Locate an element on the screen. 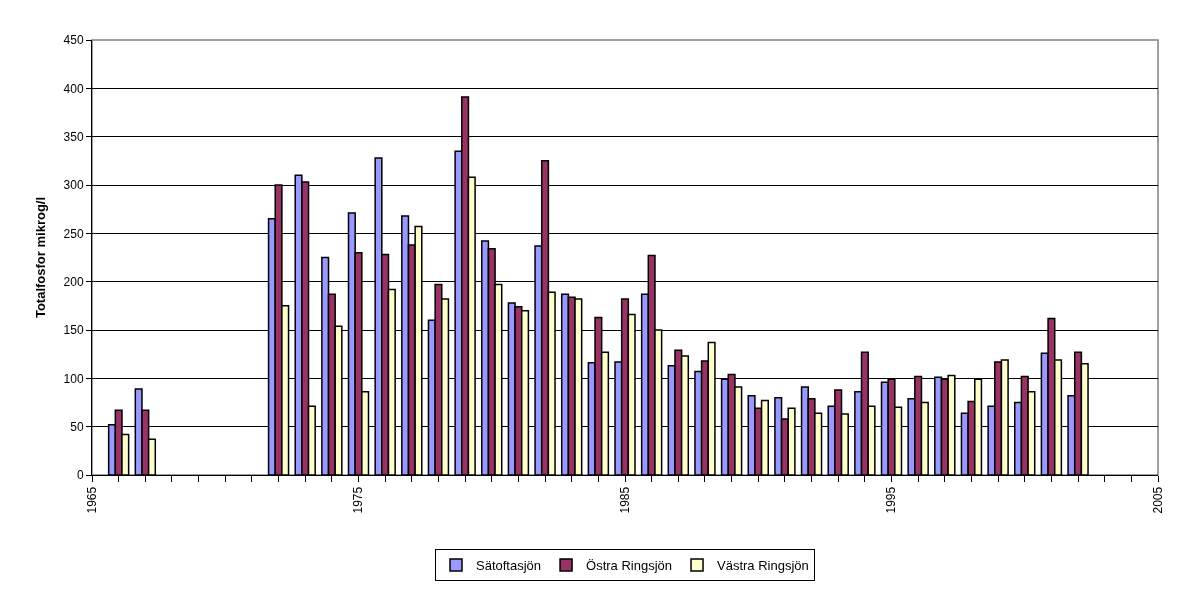 The image size is (1196, 593). y-tick-label: 50 is located at coordinates (77, 426).